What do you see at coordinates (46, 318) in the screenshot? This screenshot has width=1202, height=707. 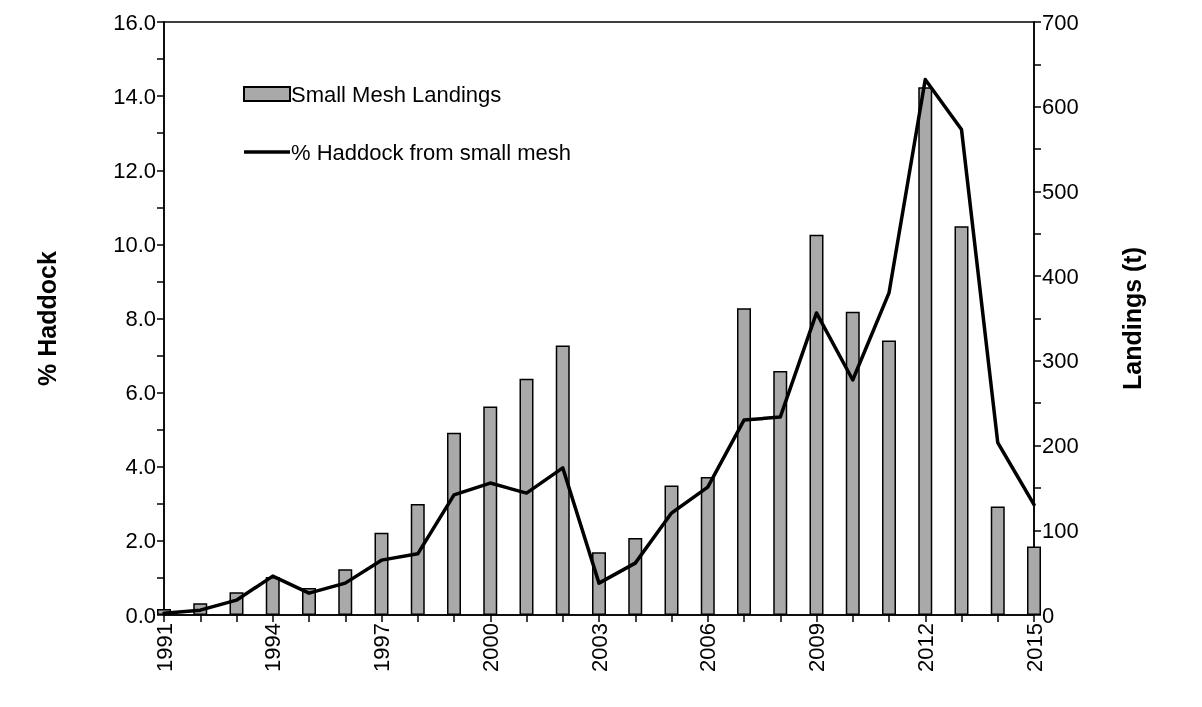 I see `y-axis-title: % Haddock` at bounding box center [46, 318].